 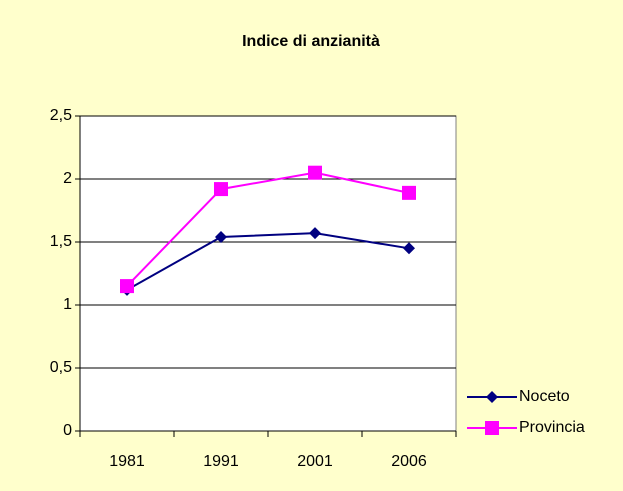 I want to click on x-tick-label: 1981, so click(x=127, y=461).